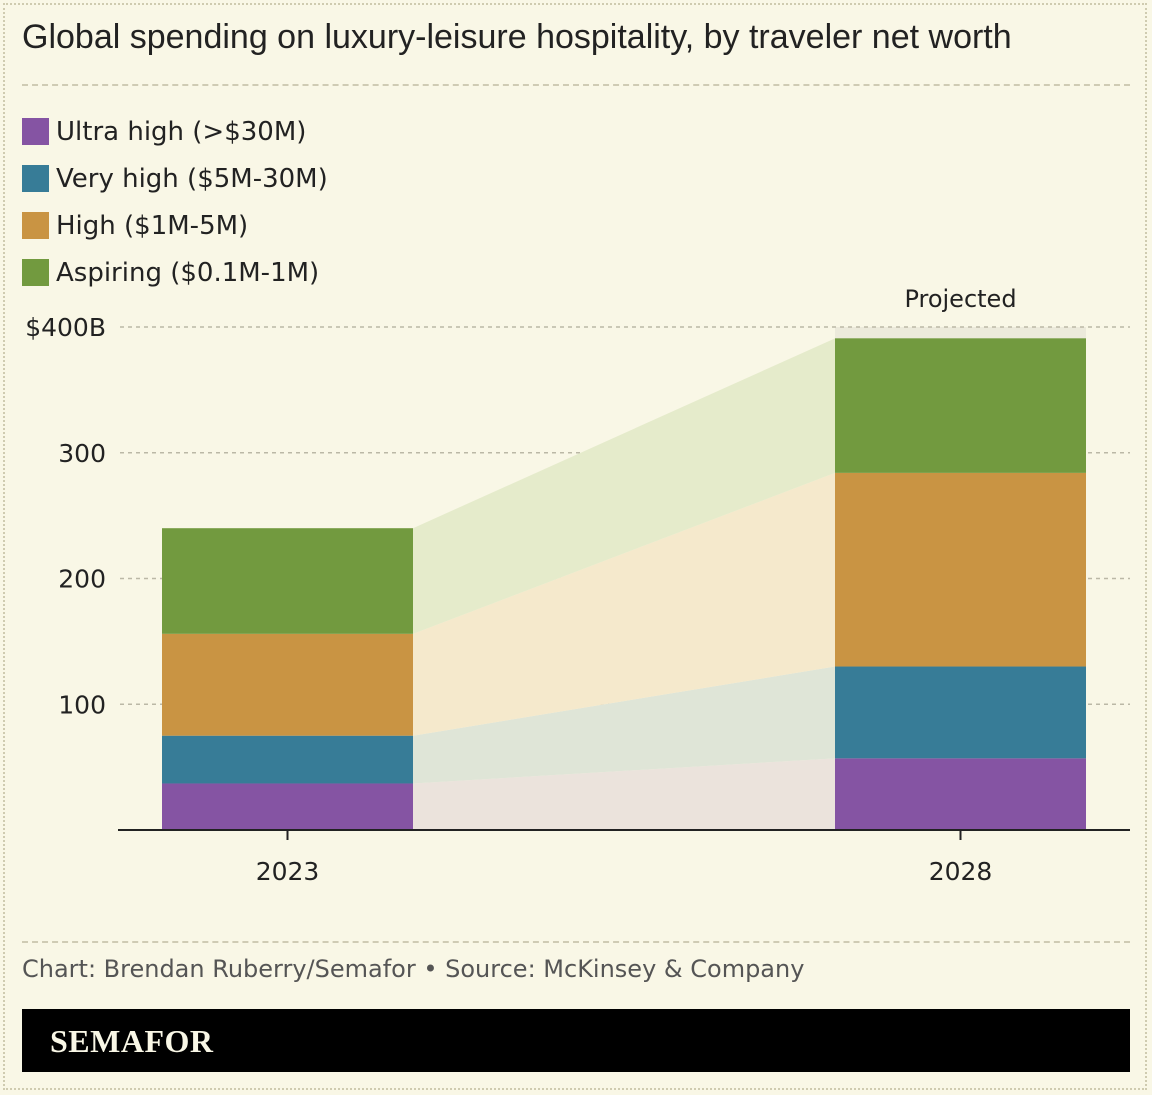  I want to click on connector-band-ultra-high-30m, so click(624, 794).